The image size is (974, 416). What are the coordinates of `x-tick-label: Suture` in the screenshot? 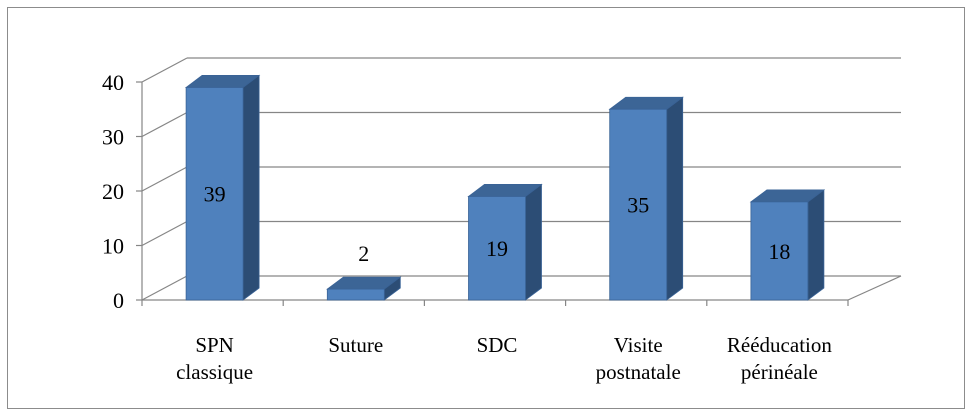 It's located at (355, 345).